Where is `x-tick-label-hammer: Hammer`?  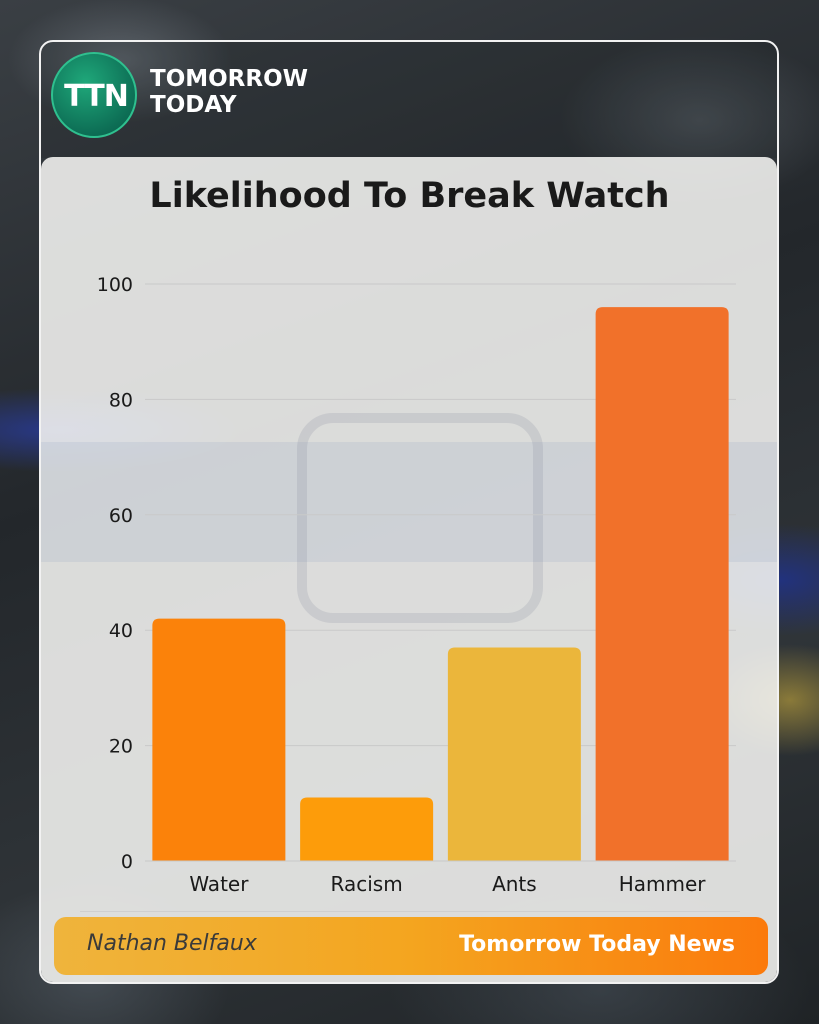 x-tick-label-hammer: Hammer is located at coordinates (663, 884).